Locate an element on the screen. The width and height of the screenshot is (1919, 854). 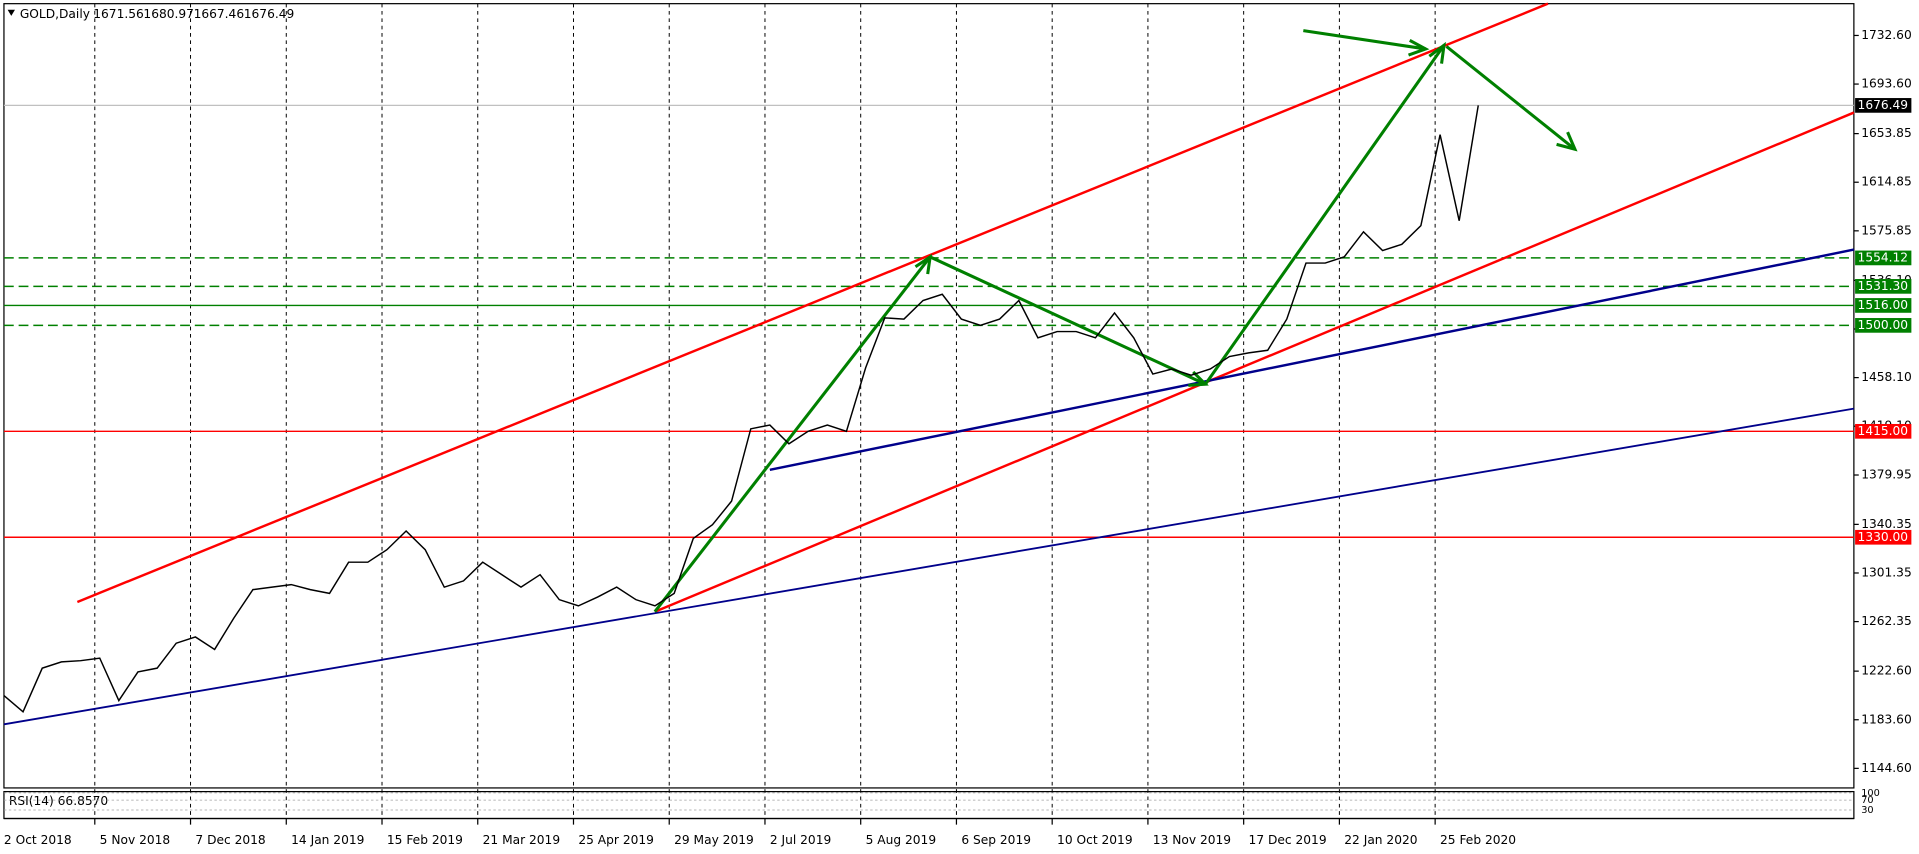
y-tick-label: 1301.35 is located at coordinates (1886, 572).